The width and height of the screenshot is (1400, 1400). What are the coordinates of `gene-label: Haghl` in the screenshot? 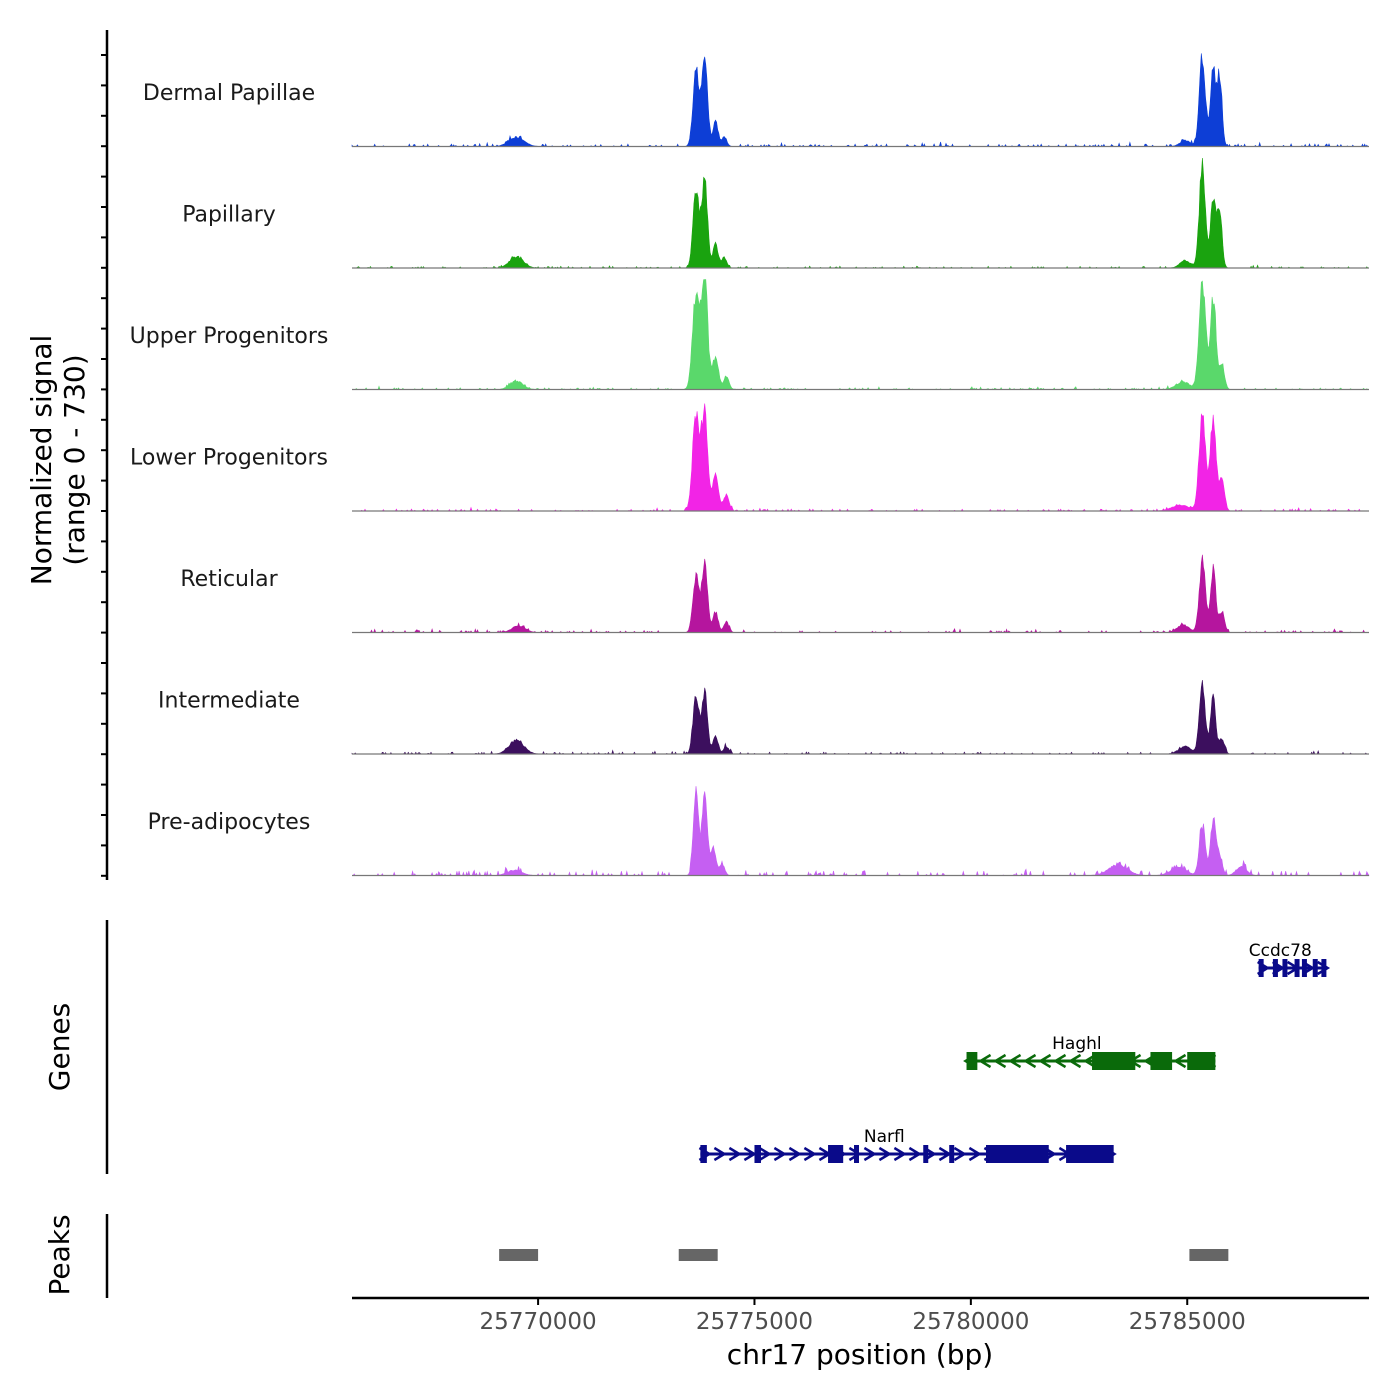 It's located at (1077, 1044).